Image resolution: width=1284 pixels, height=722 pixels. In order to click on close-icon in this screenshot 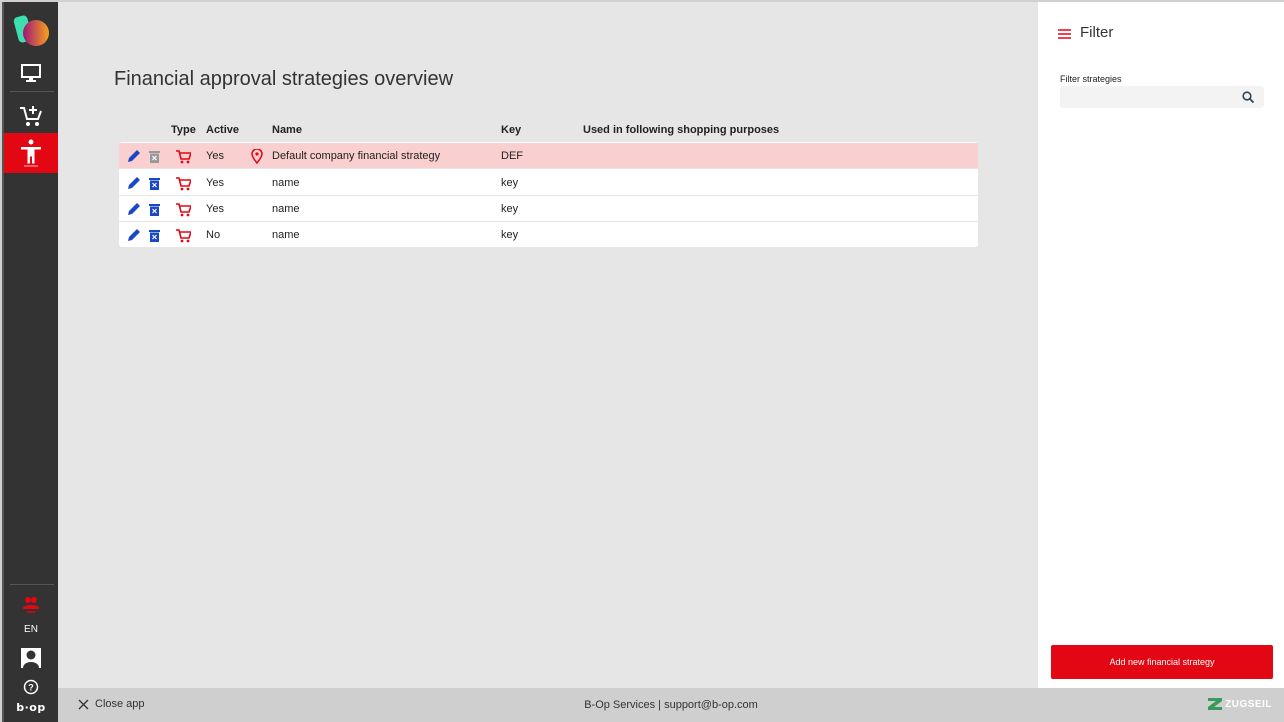, I will do `click(83, 704)`.